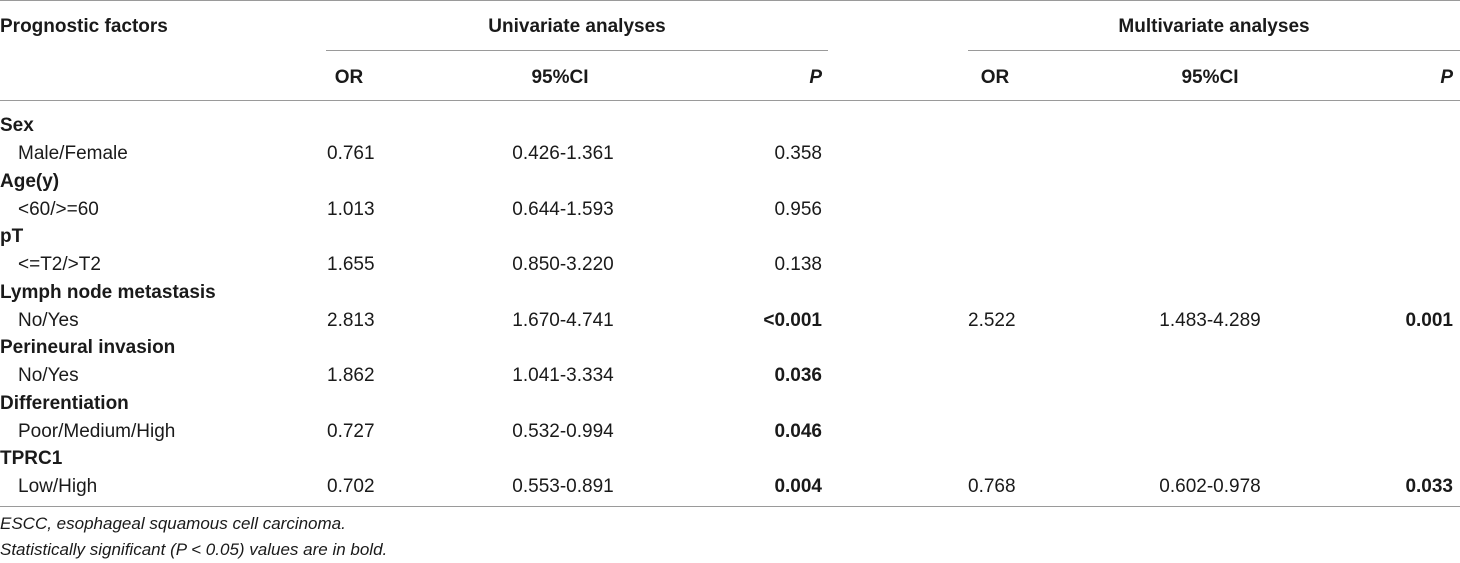  Describe the element at coordinates (577, 50) in the screenshot. I see `univariate-underline` at that location.